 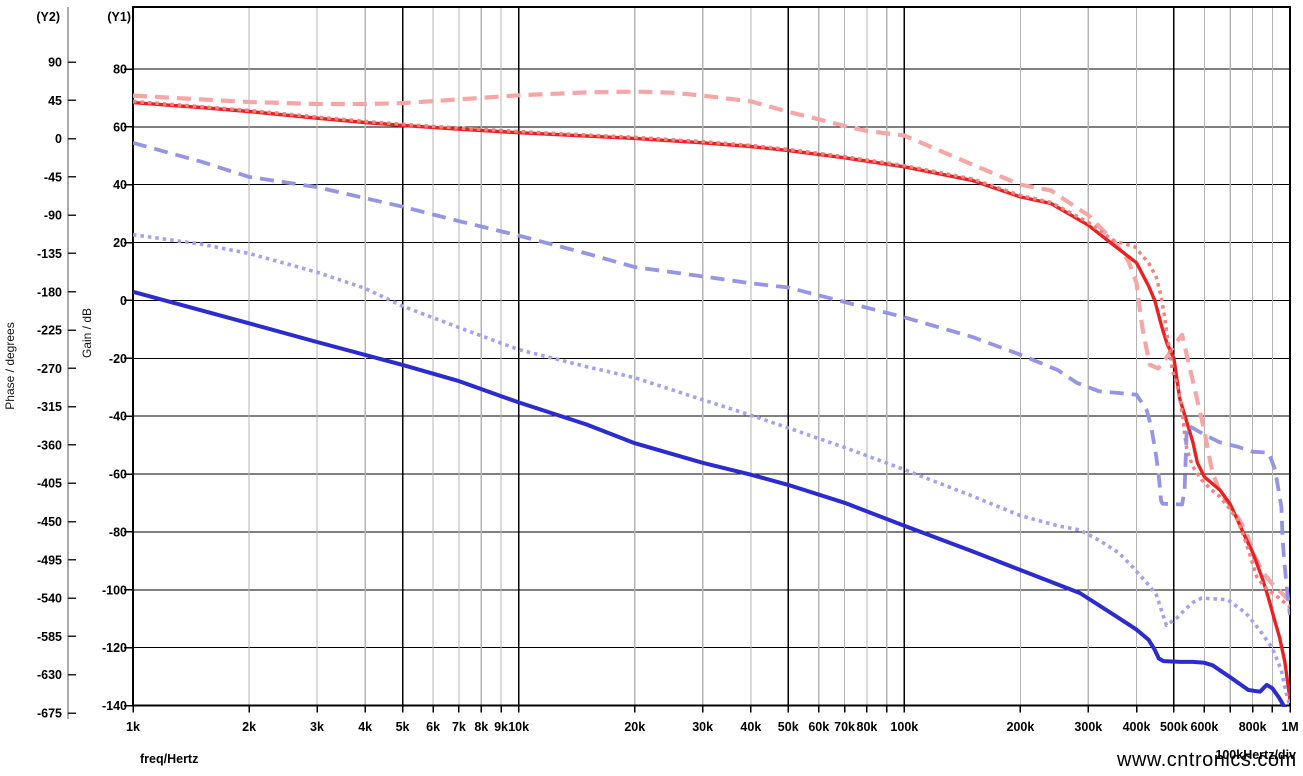 I want to click on y2-tick-label--675: -675, so click(x=49, y=714).